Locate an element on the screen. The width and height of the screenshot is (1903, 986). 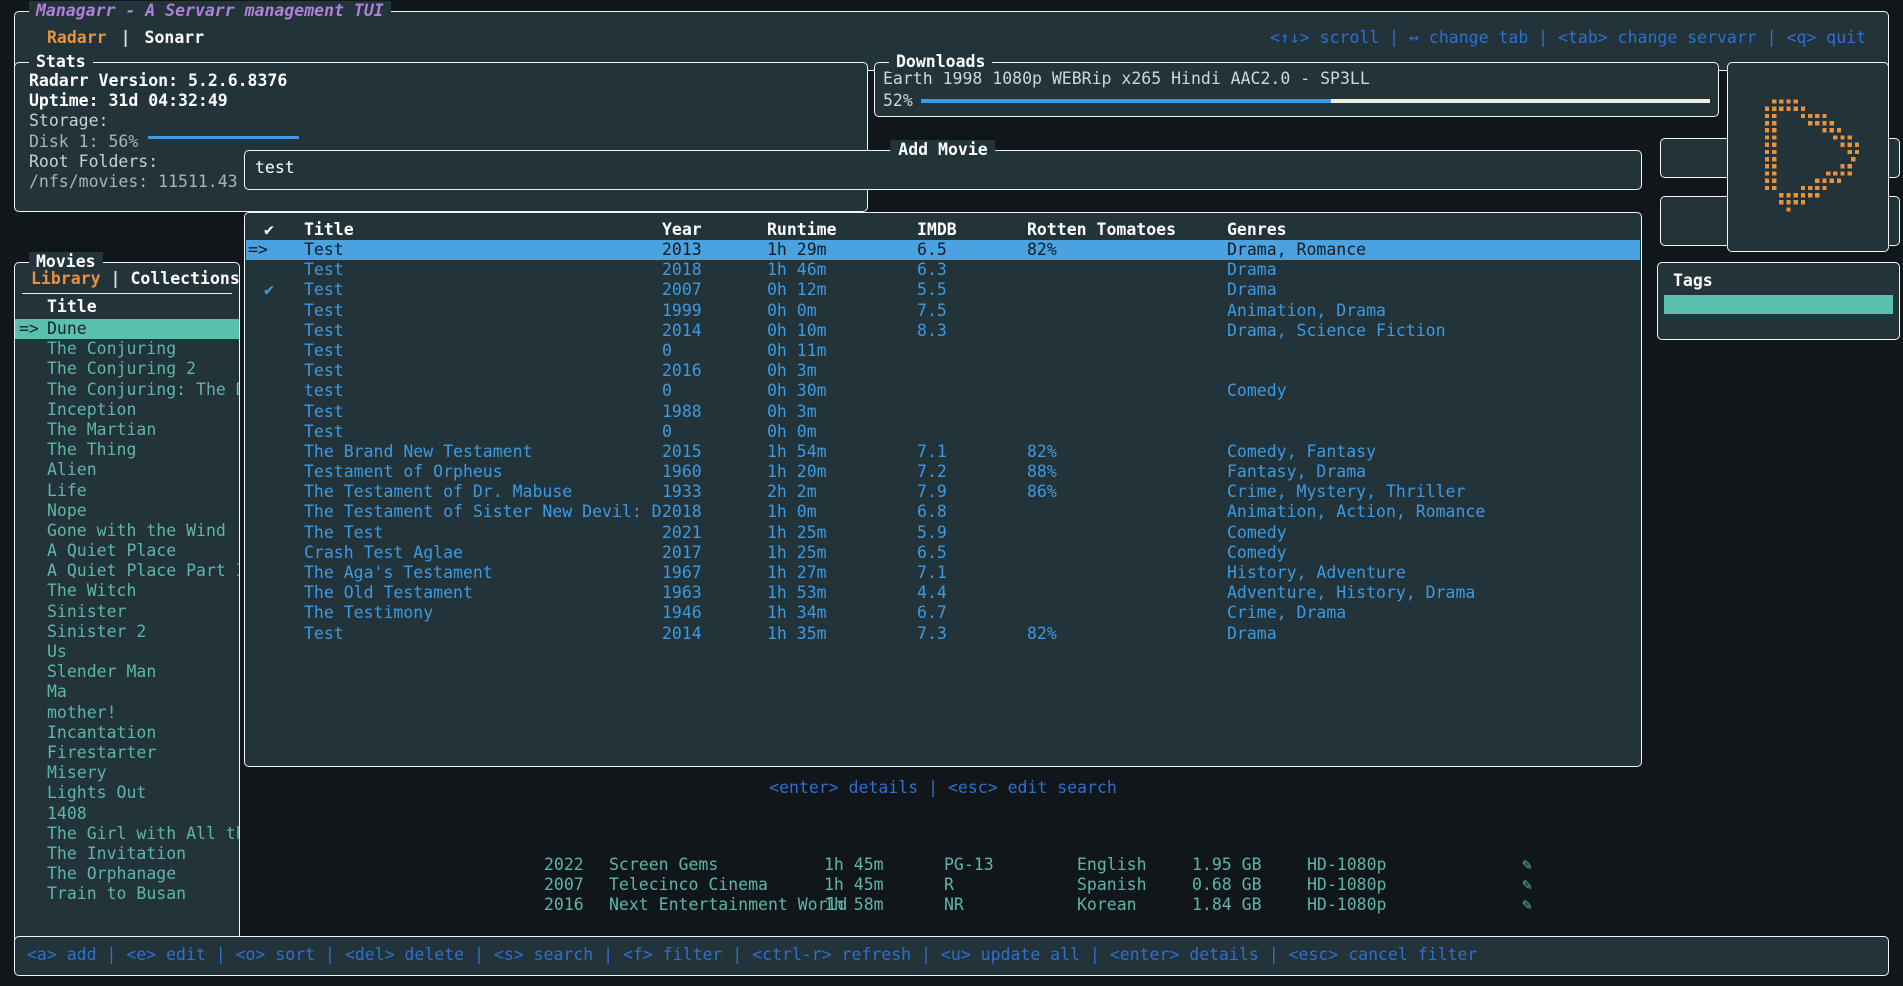
movie-list-item: A Quiet Place Part II is located at coordinates (143, 571).